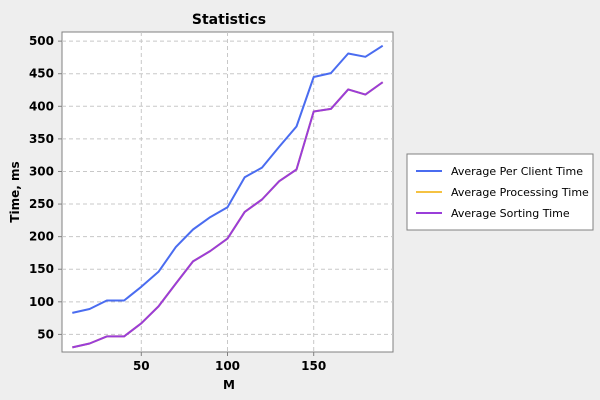 This screenshot has height=400, width=600. Describe the element at coordinates (45, 334) in the screenshot. I see `y-tick-label-0: 50` at that location.